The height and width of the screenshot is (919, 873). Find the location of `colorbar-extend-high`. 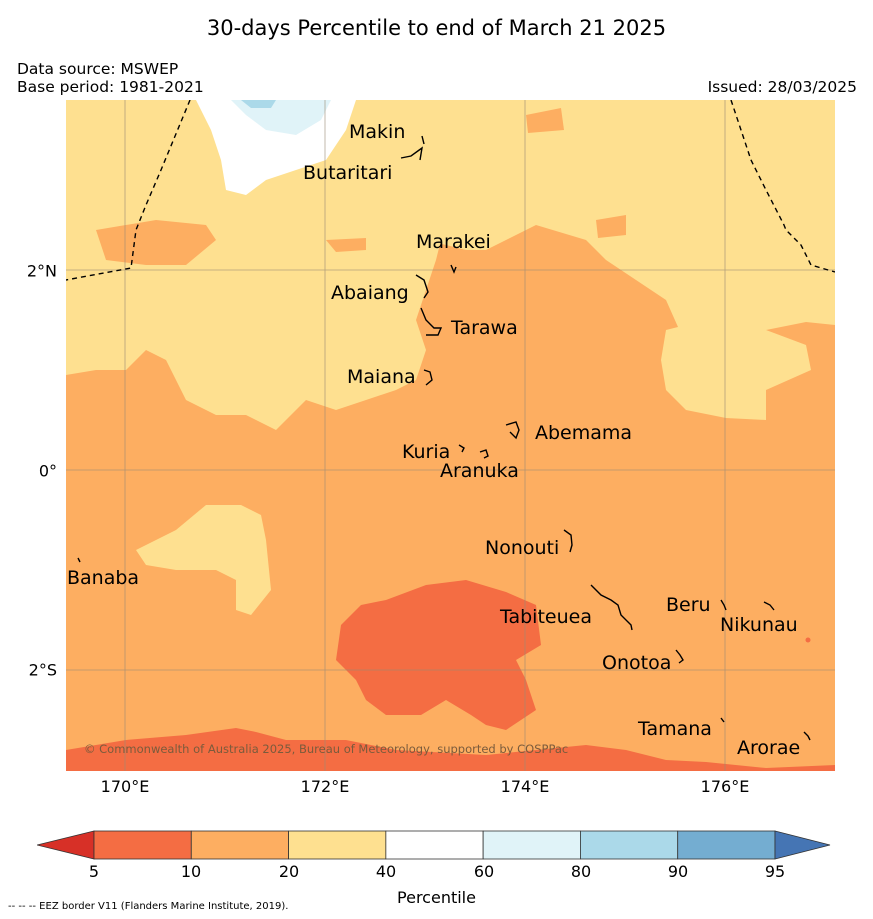

colorbar-extend-high is located at coordinates (802, 845).